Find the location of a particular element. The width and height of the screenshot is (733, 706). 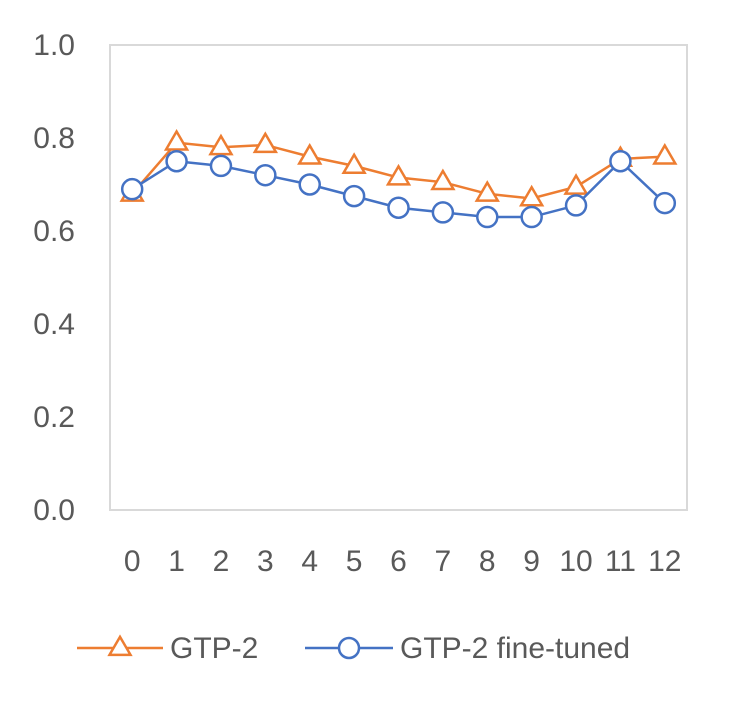

legend-label: GTP-2 is located at coordinates (214, 648).